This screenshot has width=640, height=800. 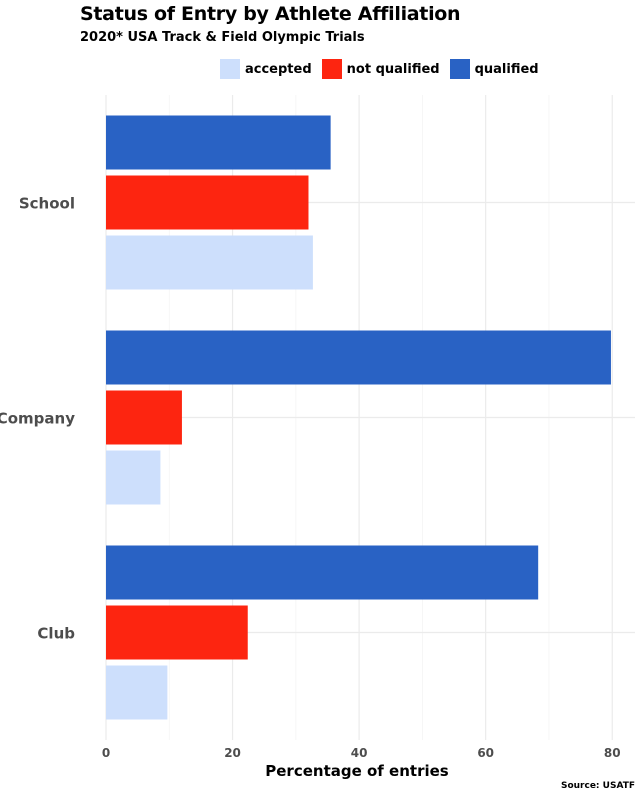 What do you see at coordinates (137, 692) in the screenshot?
I see `bar-club-accepted` at bounding box center [137, 692].